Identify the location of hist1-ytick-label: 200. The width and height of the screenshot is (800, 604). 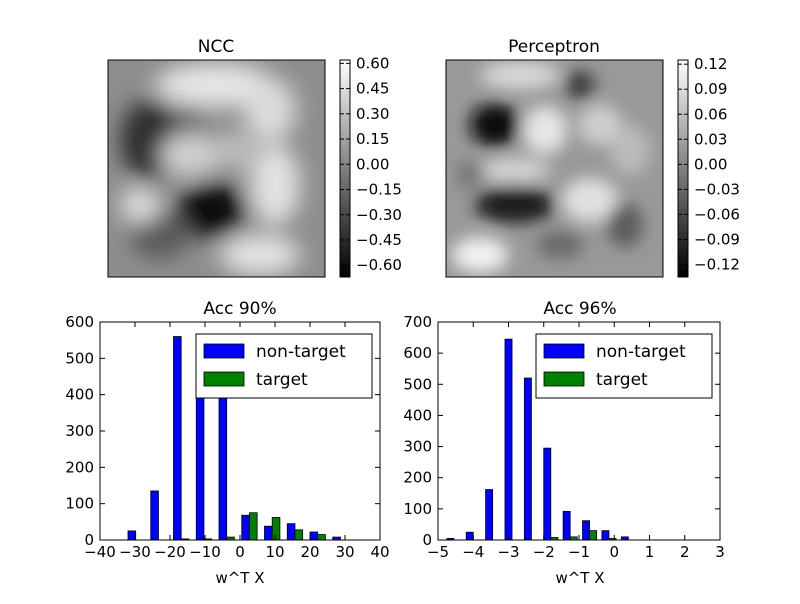
(79, 467).